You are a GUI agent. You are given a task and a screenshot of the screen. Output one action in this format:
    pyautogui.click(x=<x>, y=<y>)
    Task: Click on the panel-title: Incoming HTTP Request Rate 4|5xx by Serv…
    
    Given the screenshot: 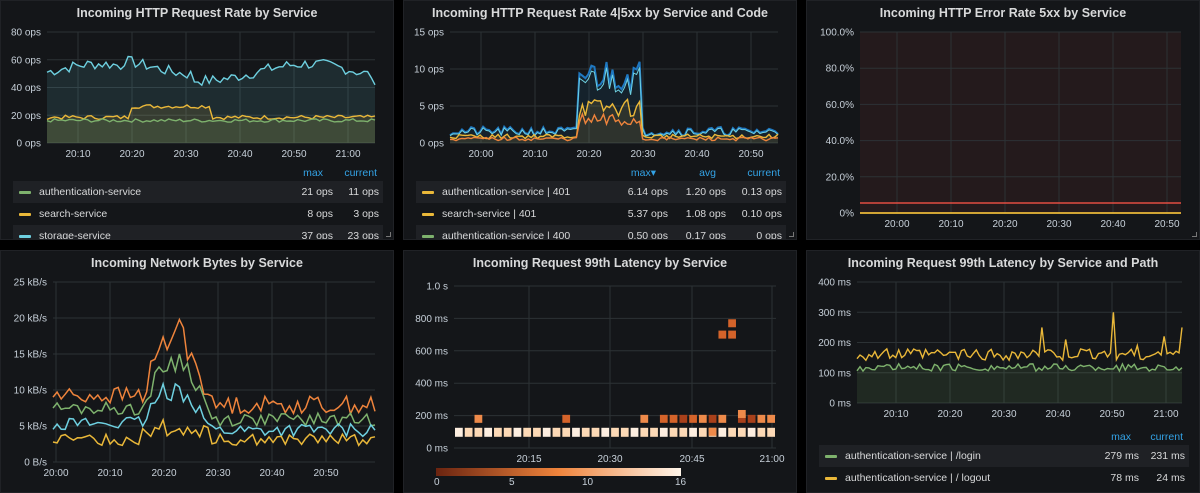 What is the action you would take?
    pyautogui.click(x=599, y=13)
    